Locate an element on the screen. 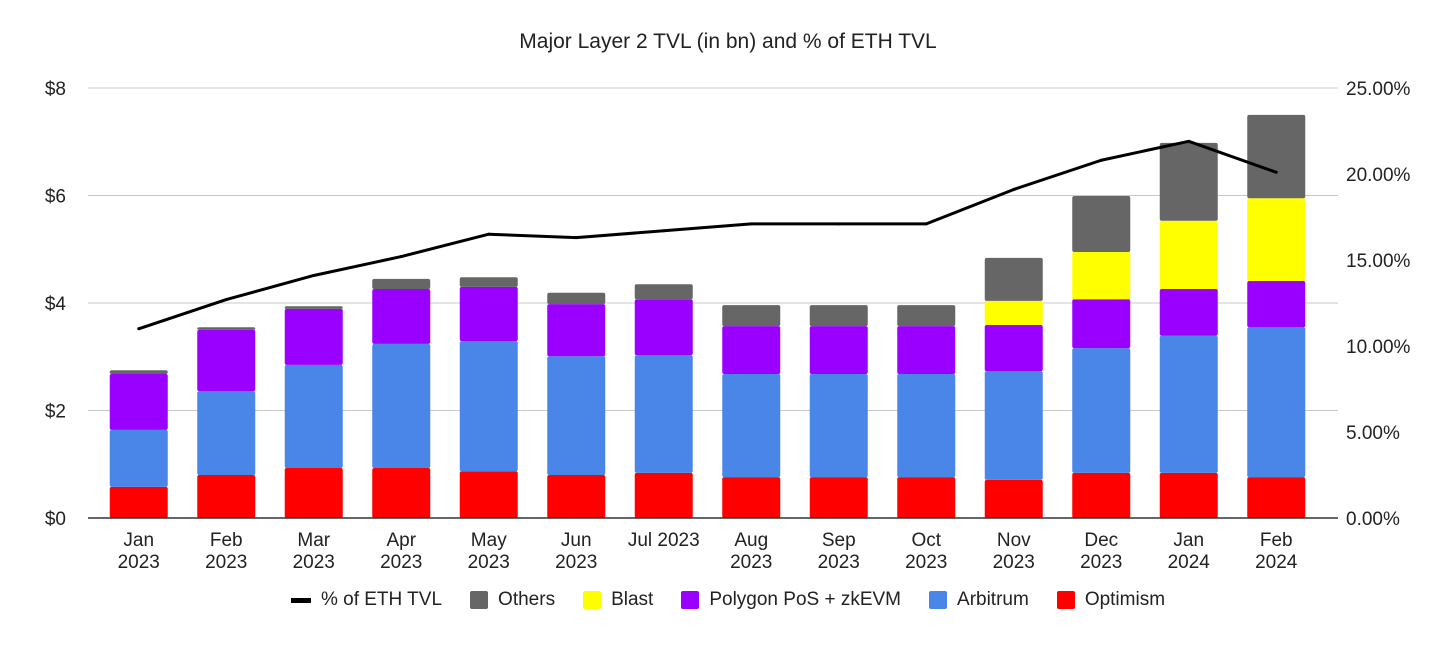  y-tick-label: $6 is located at coordinates (55, 197).